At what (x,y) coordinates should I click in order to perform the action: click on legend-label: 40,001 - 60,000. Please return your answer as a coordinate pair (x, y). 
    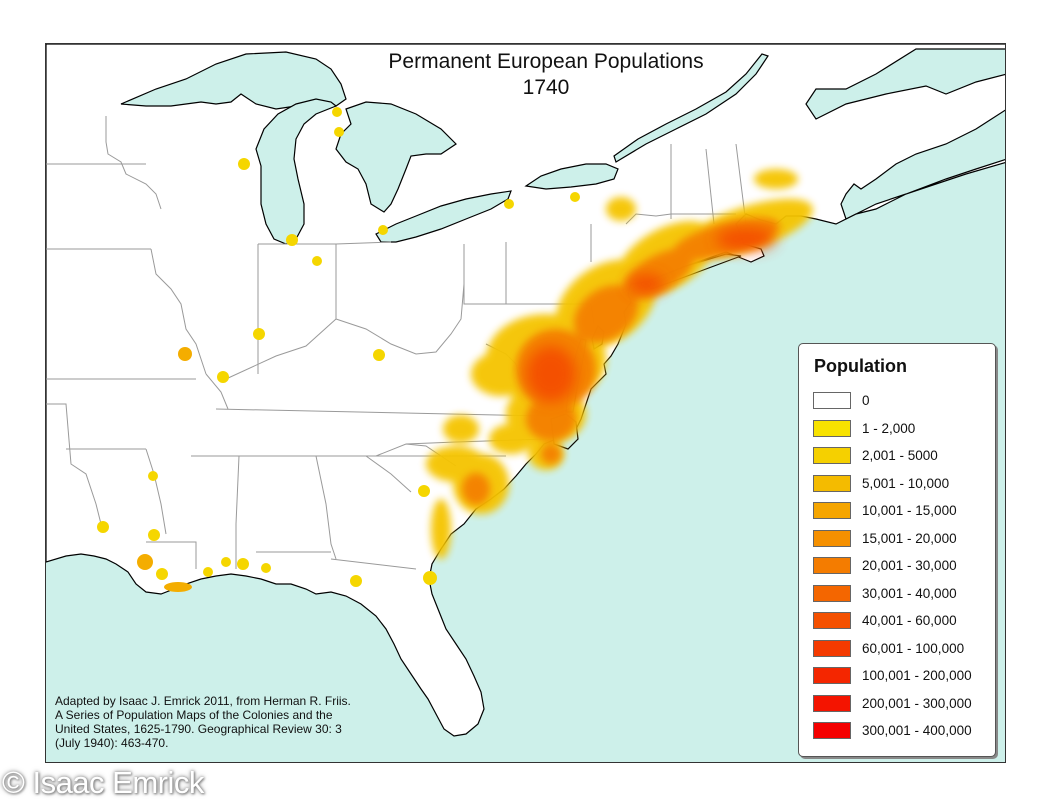
    Looking at the image, I should click on (909, 620).